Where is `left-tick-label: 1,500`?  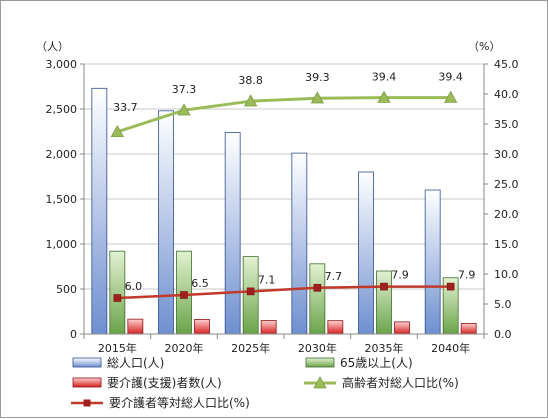 left-tick-label: 1,500 is located at coordinates (62, 199).